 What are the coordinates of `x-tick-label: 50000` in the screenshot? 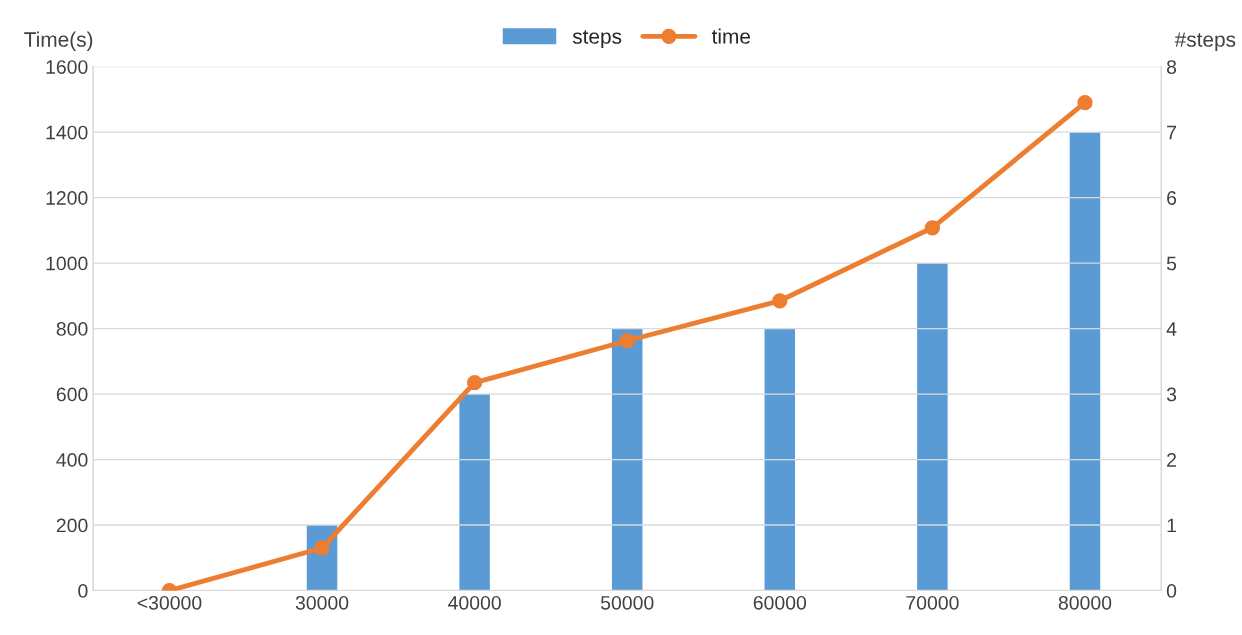 It's located at (627, 602).